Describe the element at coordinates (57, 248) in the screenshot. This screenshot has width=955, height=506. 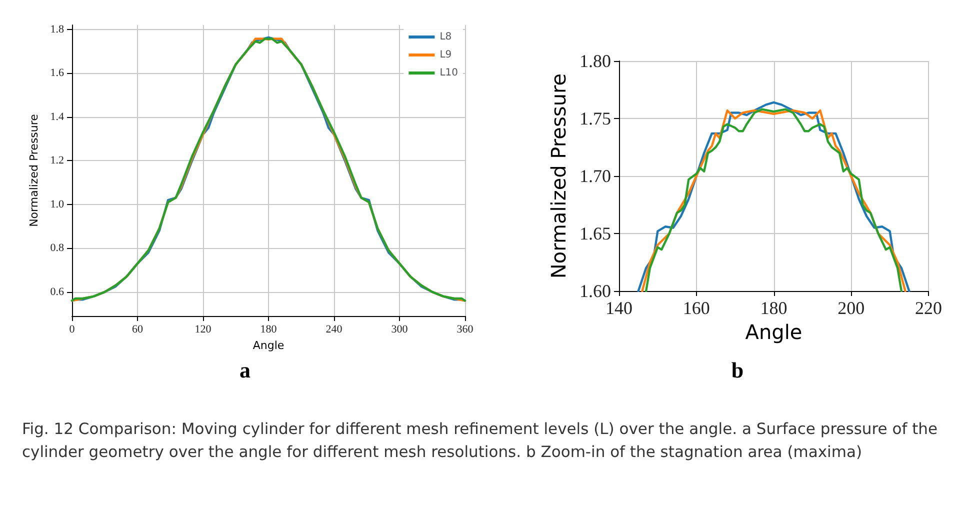
I see `y-tick-label: 0.8` at that location.